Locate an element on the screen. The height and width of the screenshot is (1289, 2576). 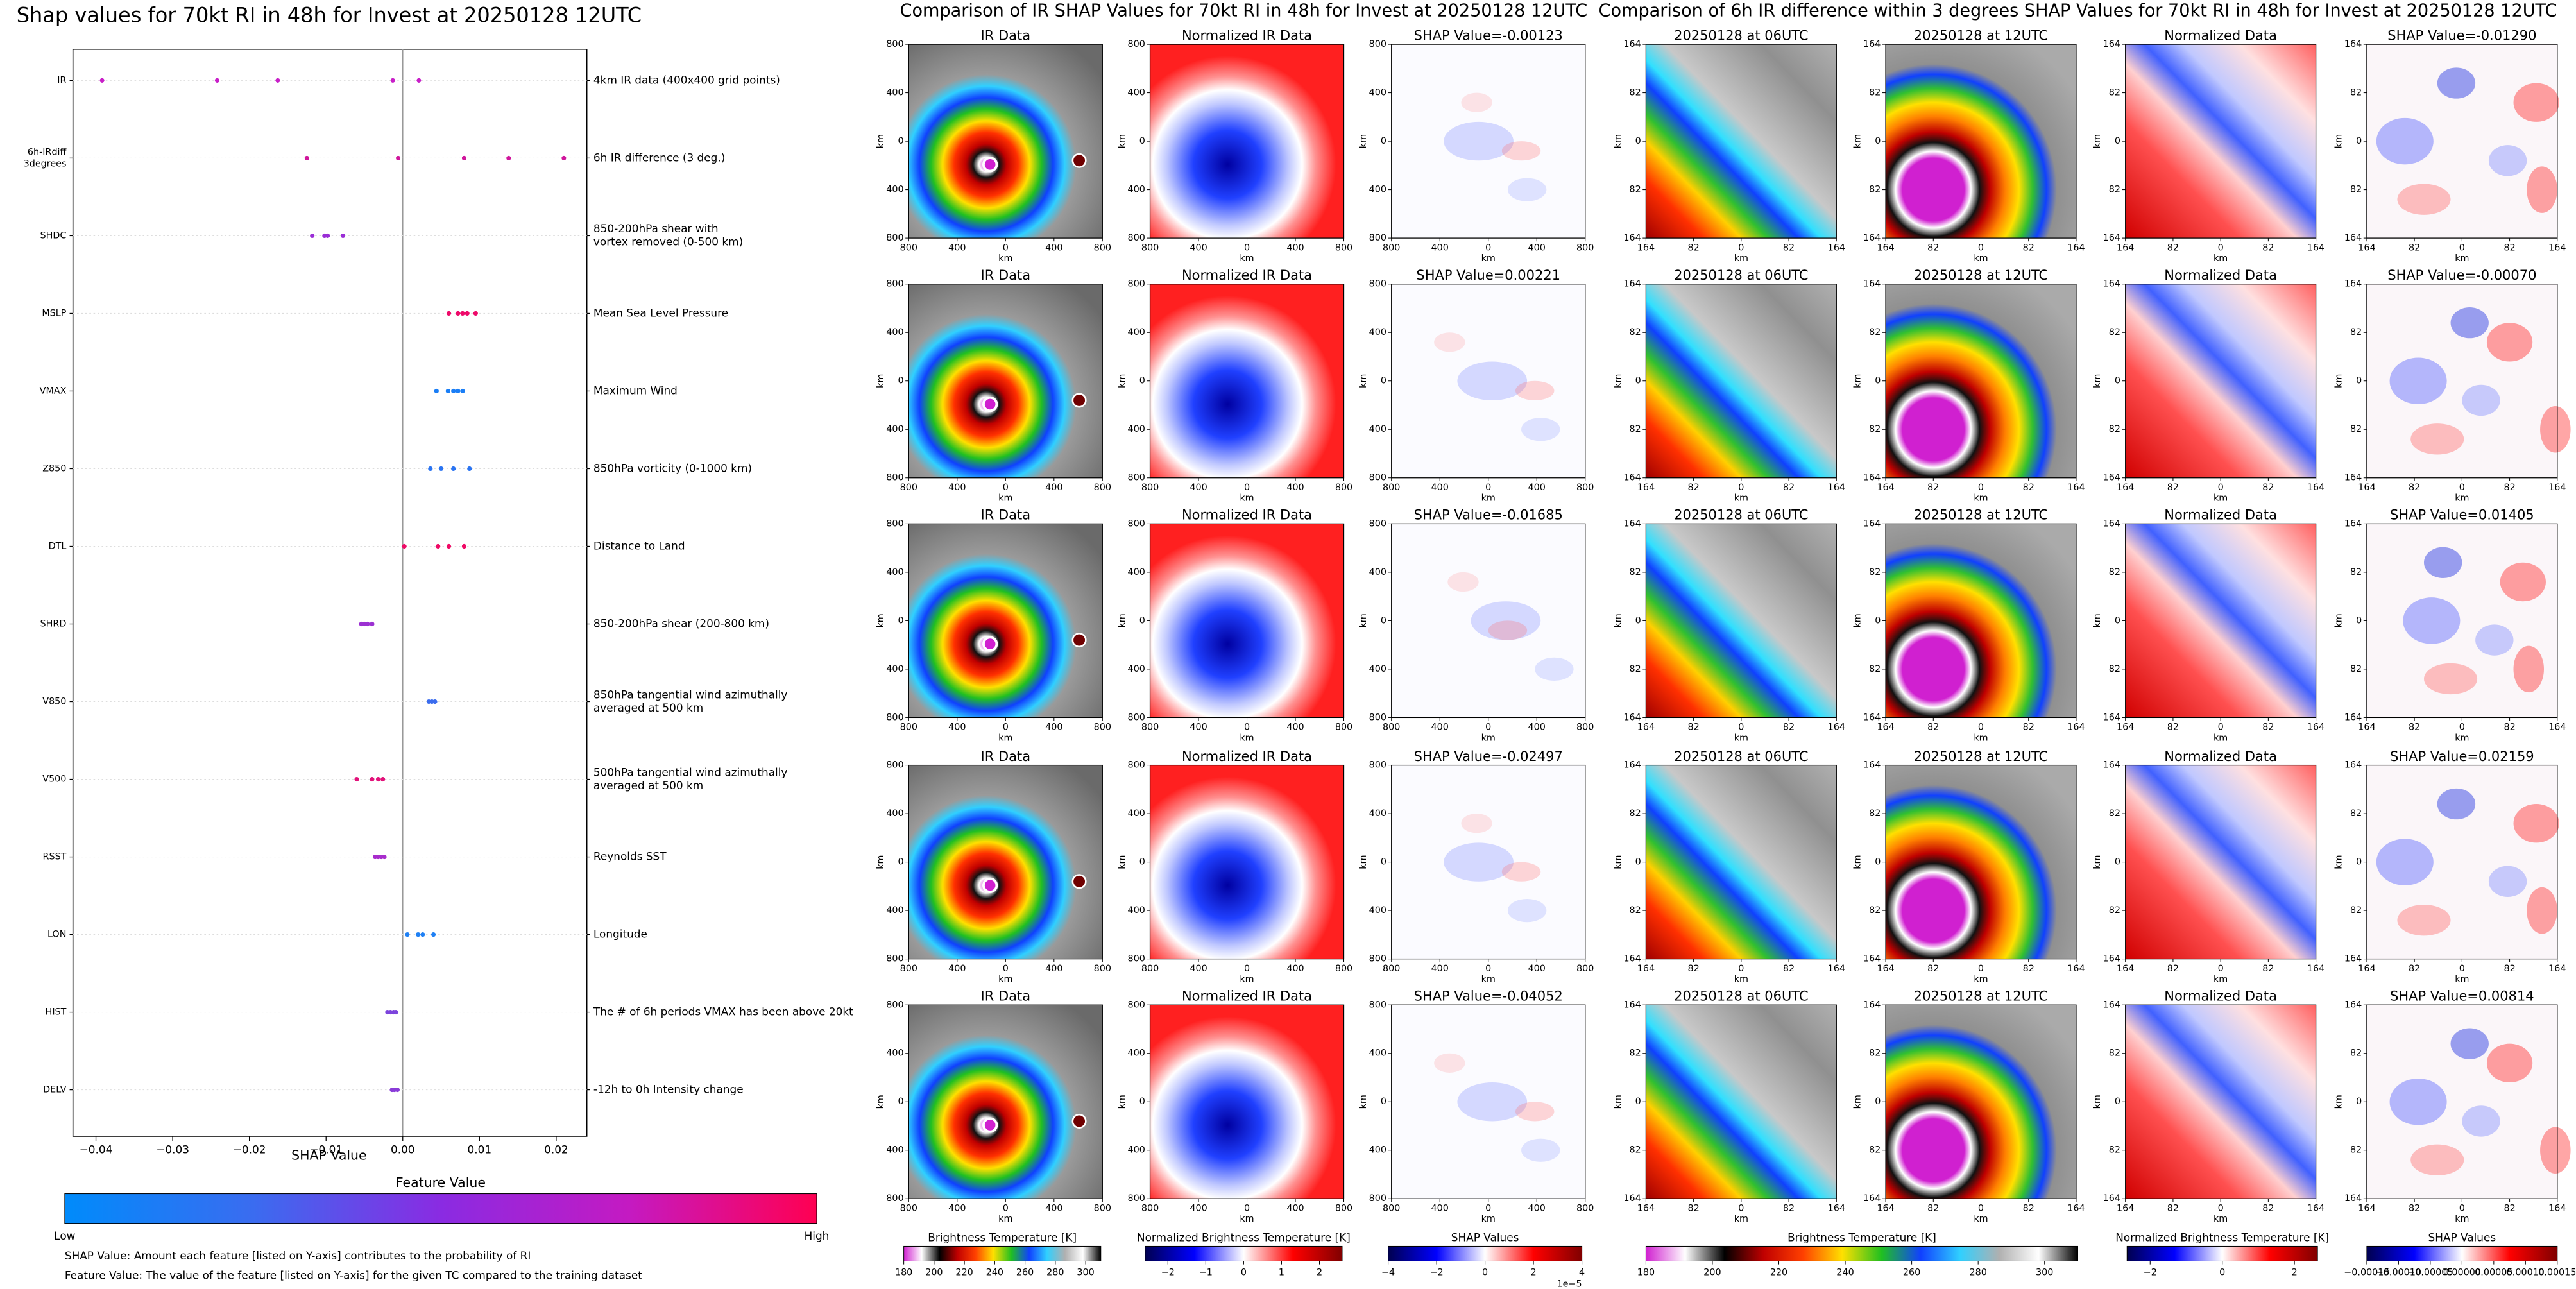
colorbar-tick-label: 280 is located at coordinates (1055, 1272).